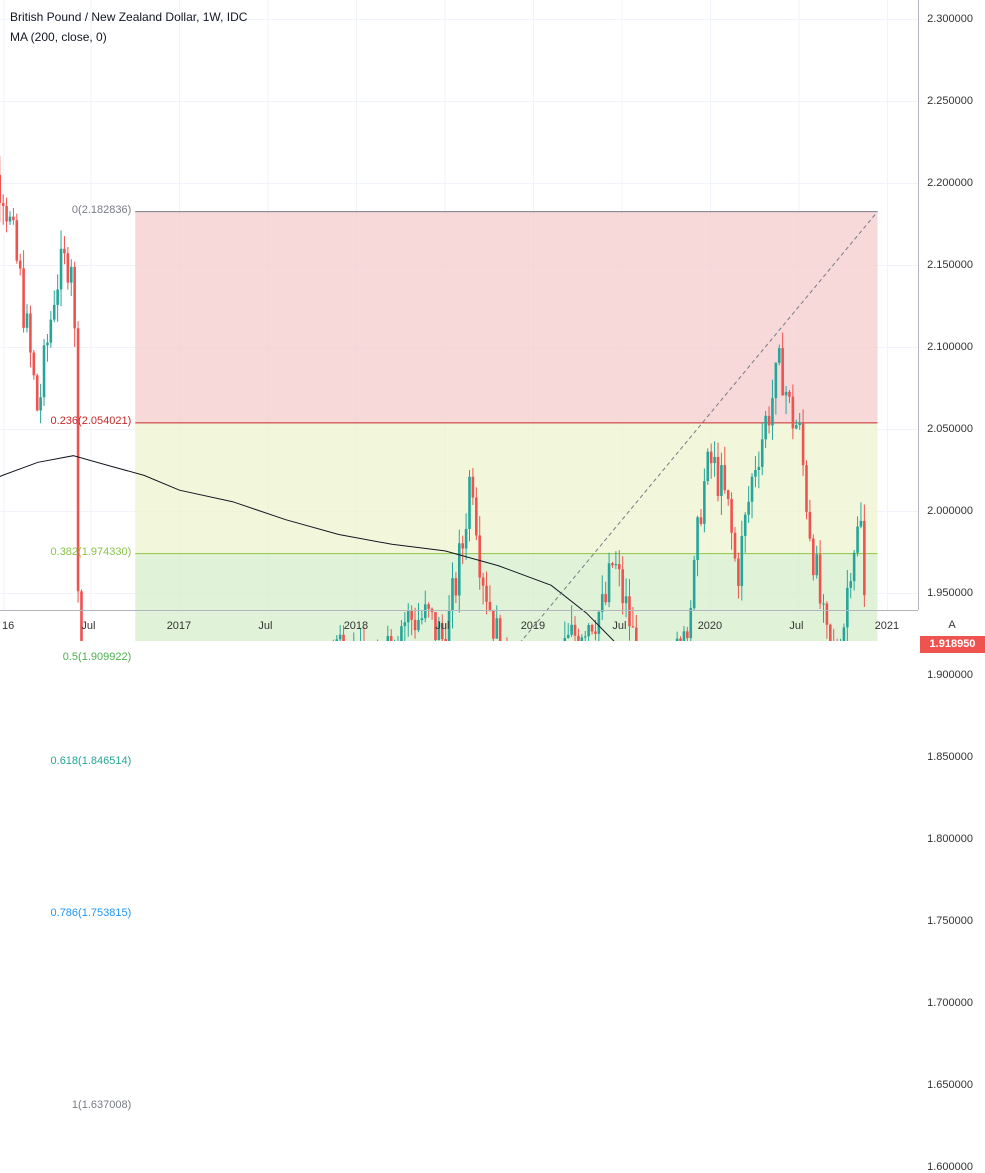 The image size is (985, 1173). Describe the element at coordinates (101, 1104) in the screenshot. I see `fib-level-label: 1(1.637008)` at that location.